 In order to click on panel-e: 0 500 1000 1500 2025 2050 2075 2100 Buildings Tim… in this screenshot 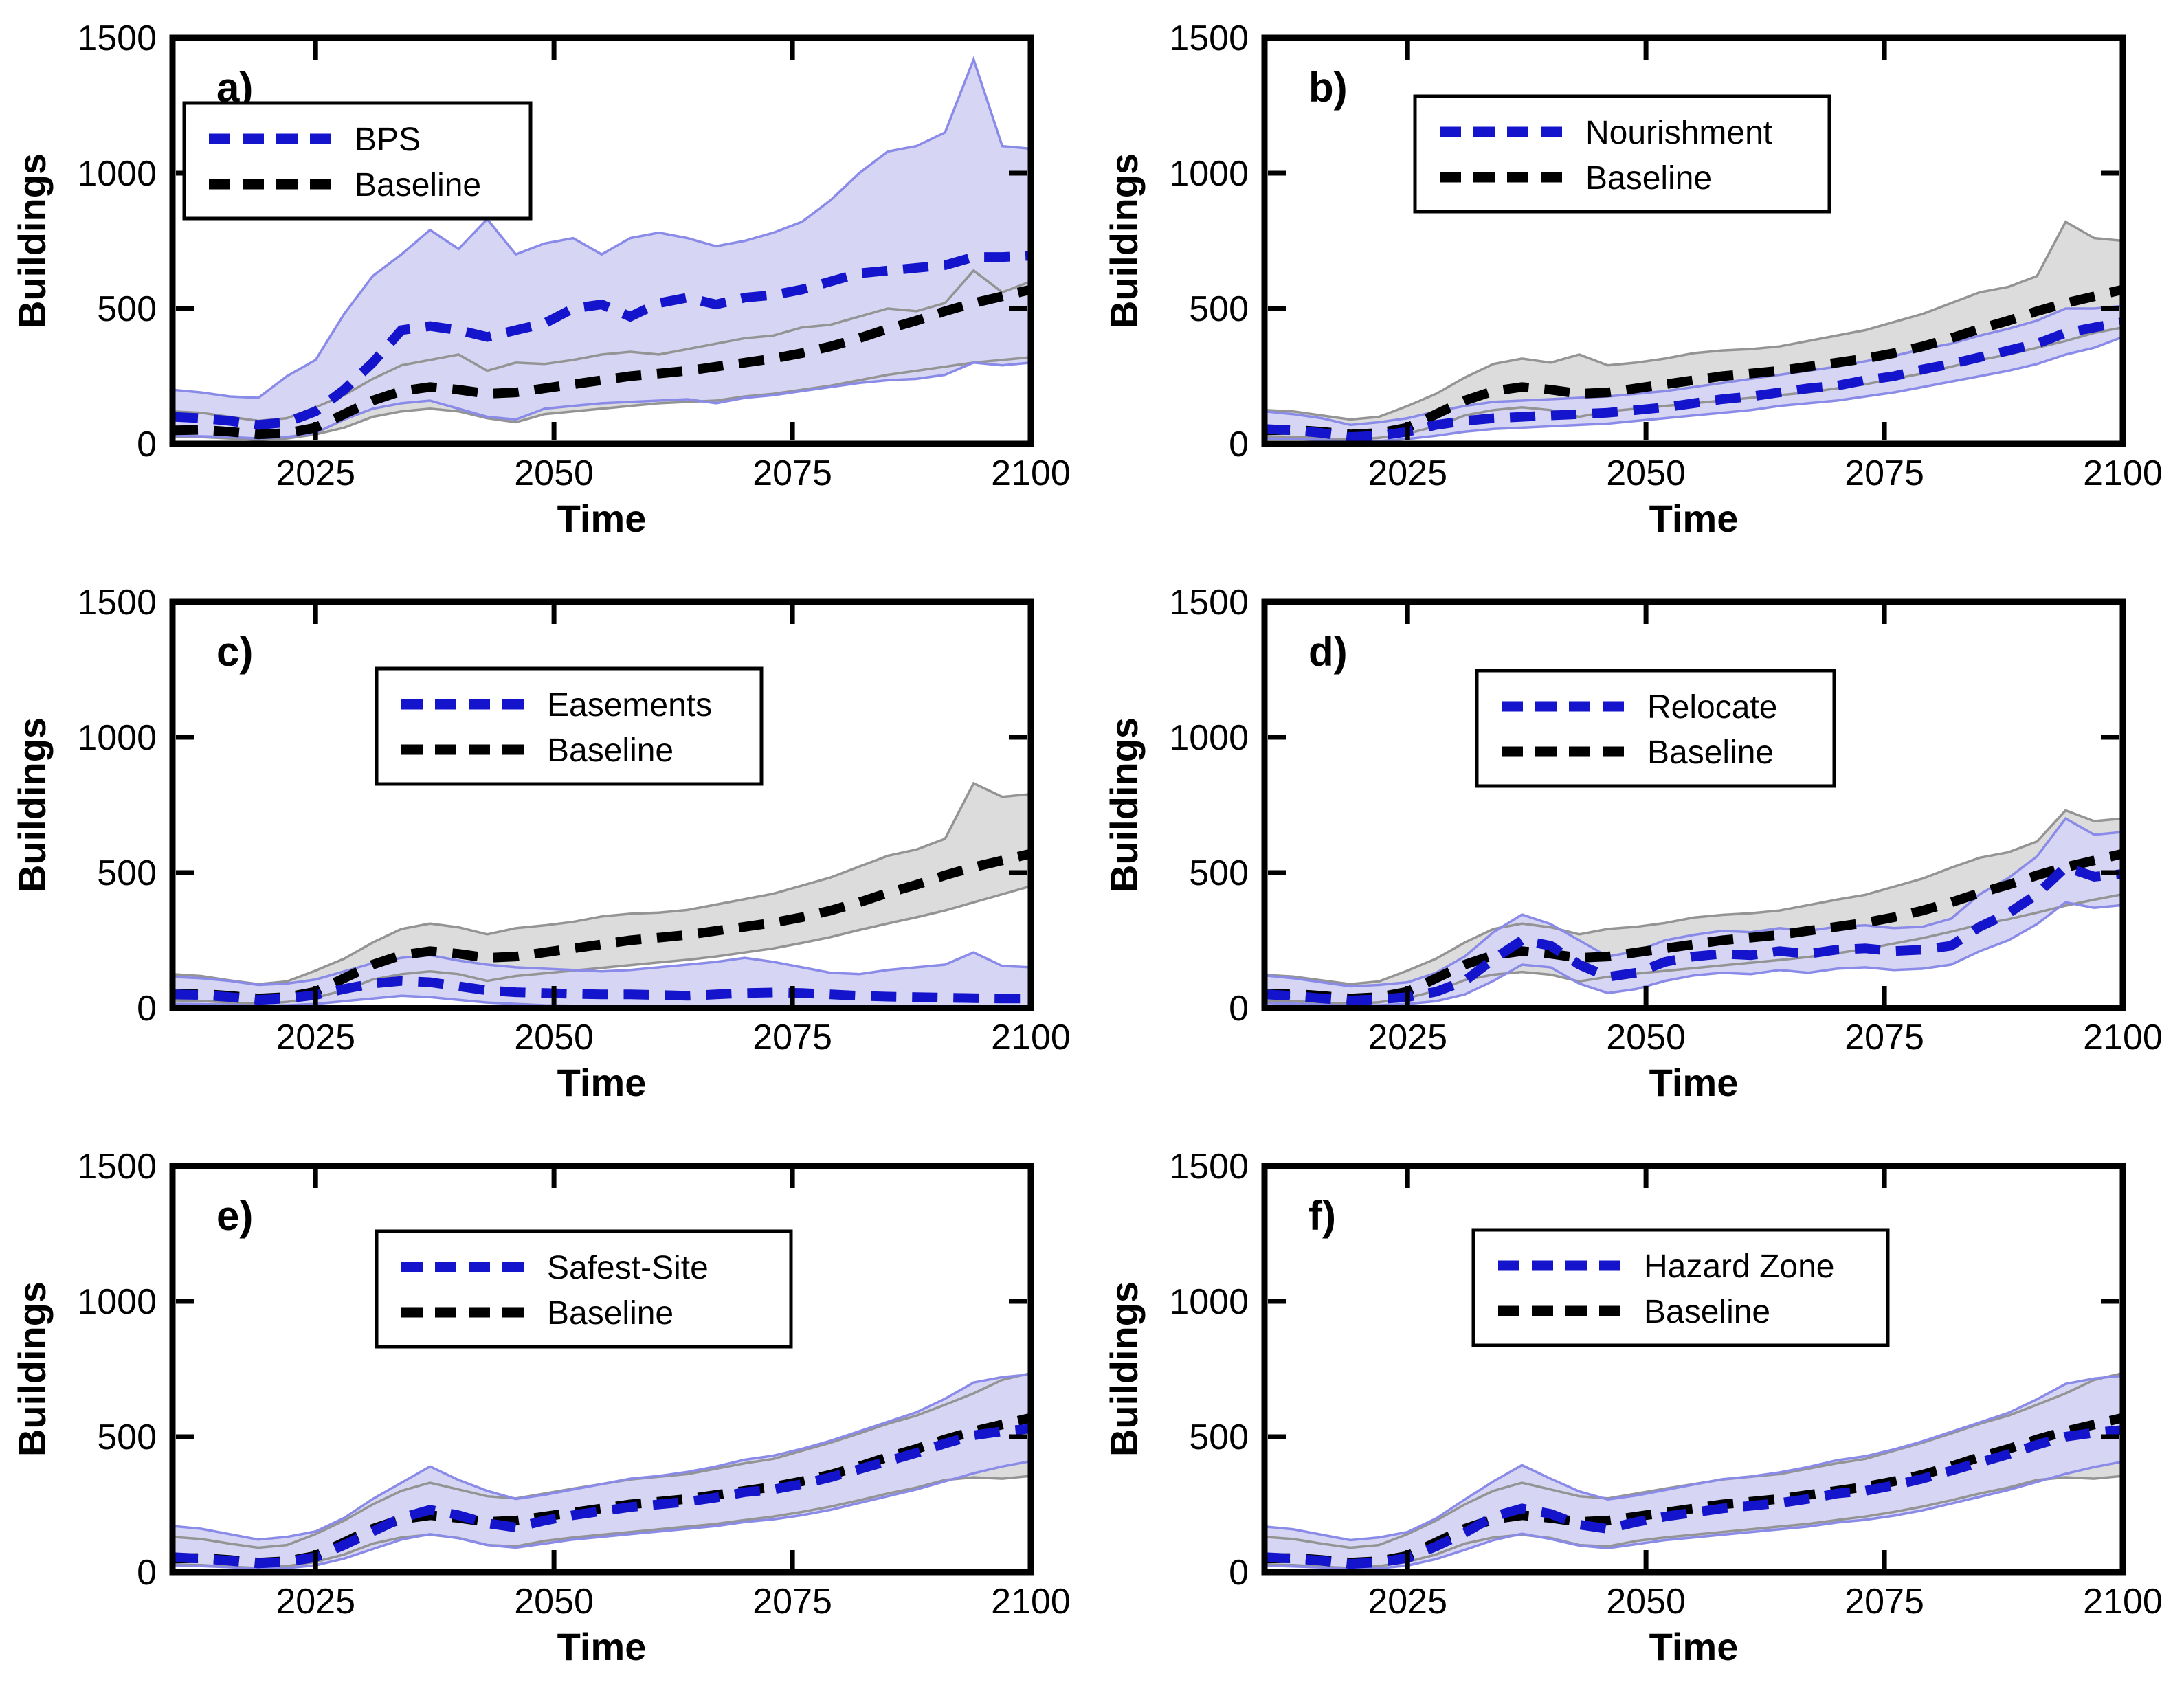, I will do `click(540, 1408)`.